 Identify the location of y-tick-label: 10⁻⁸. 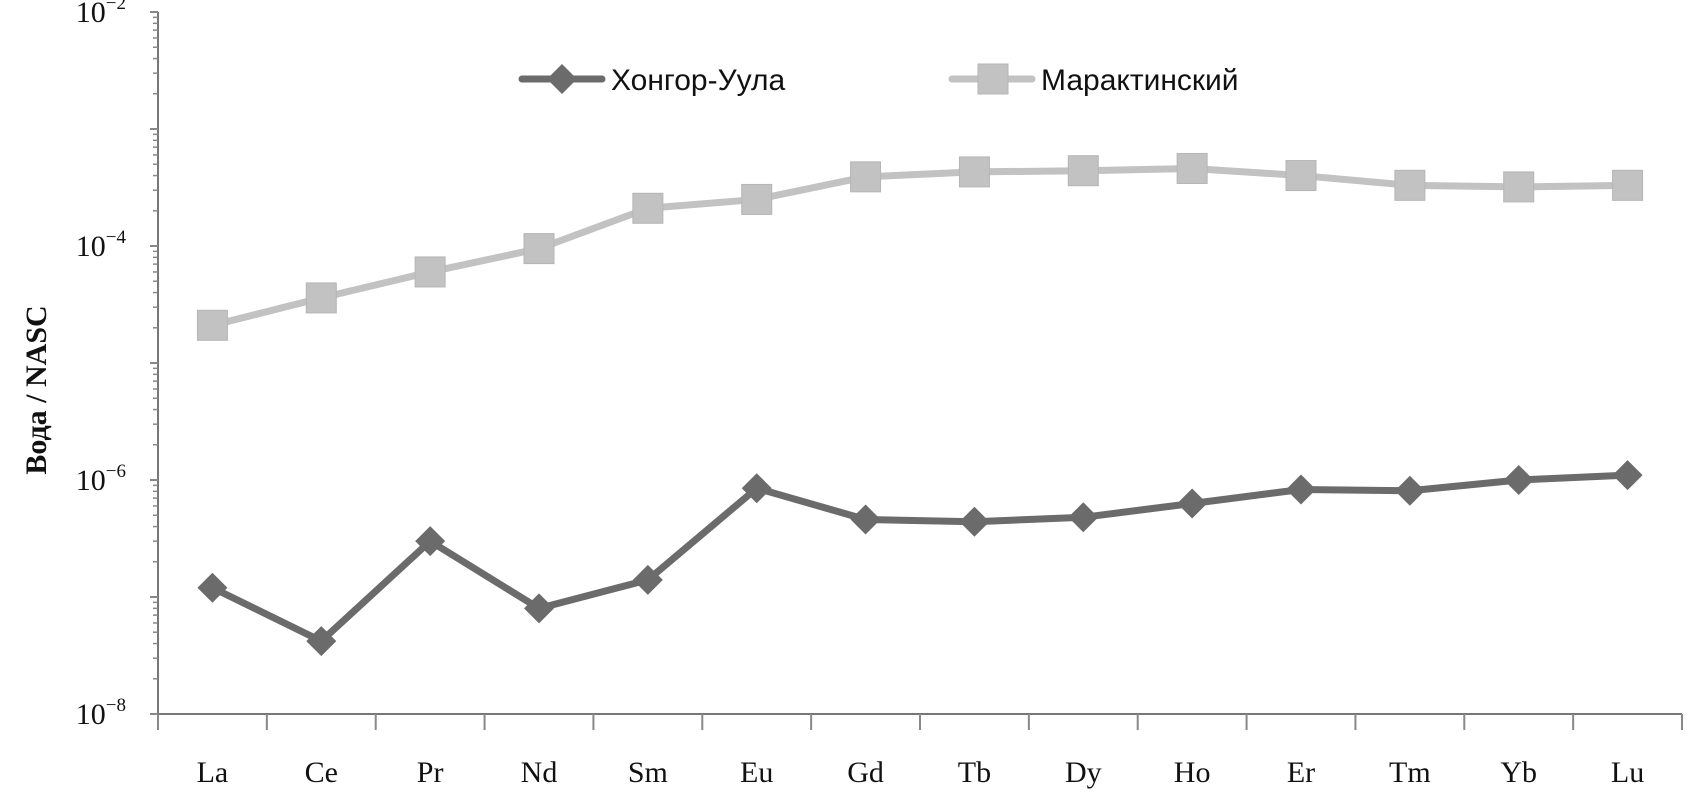
(101, 713).